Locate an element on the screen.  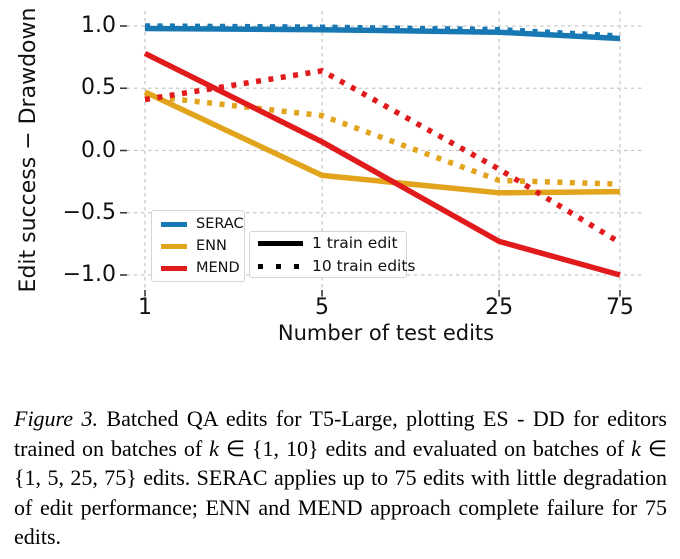
y-axis-label: Edit success − Drawdown is located at coordinates (28, 150).